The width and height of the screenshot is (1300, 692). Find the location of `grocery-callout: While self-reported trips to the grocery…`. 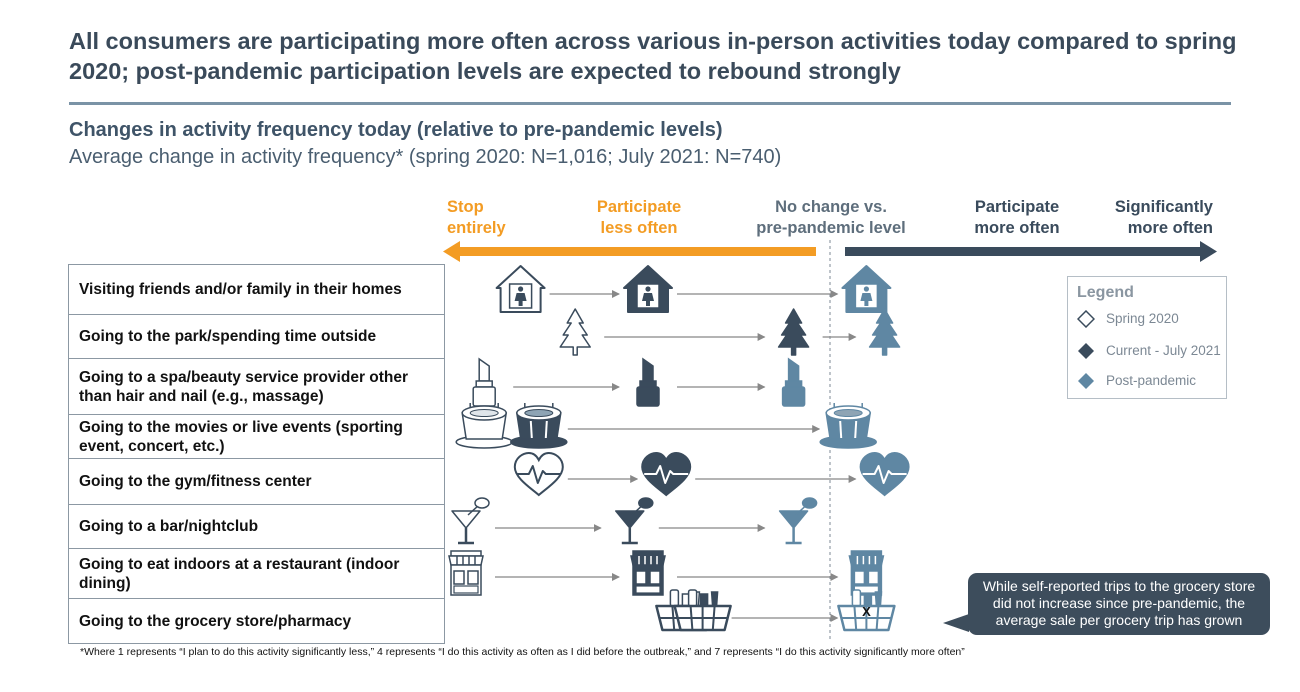

grocery-callout: While self-reported trips to the grocery… is located at coordinates (1119, 604).